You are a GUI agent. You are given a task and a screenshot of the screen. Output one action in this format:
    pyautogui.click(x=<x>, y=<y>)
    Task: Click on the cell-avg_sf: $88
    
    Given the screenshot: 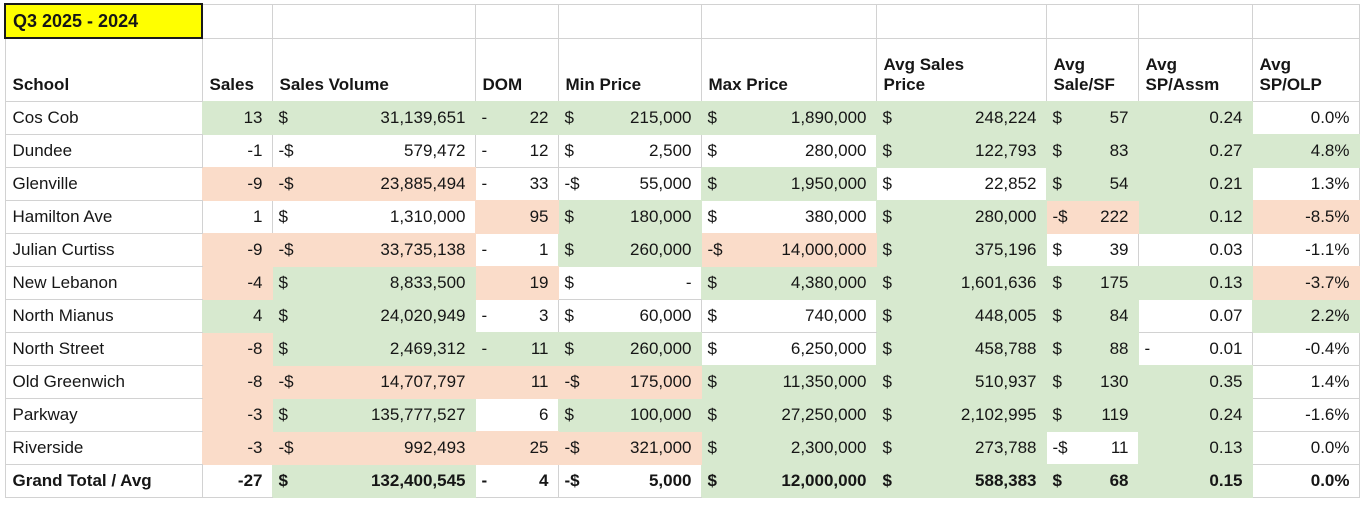 What is the action you would take?
    pyautogui.click(x=1092, y=349)
    